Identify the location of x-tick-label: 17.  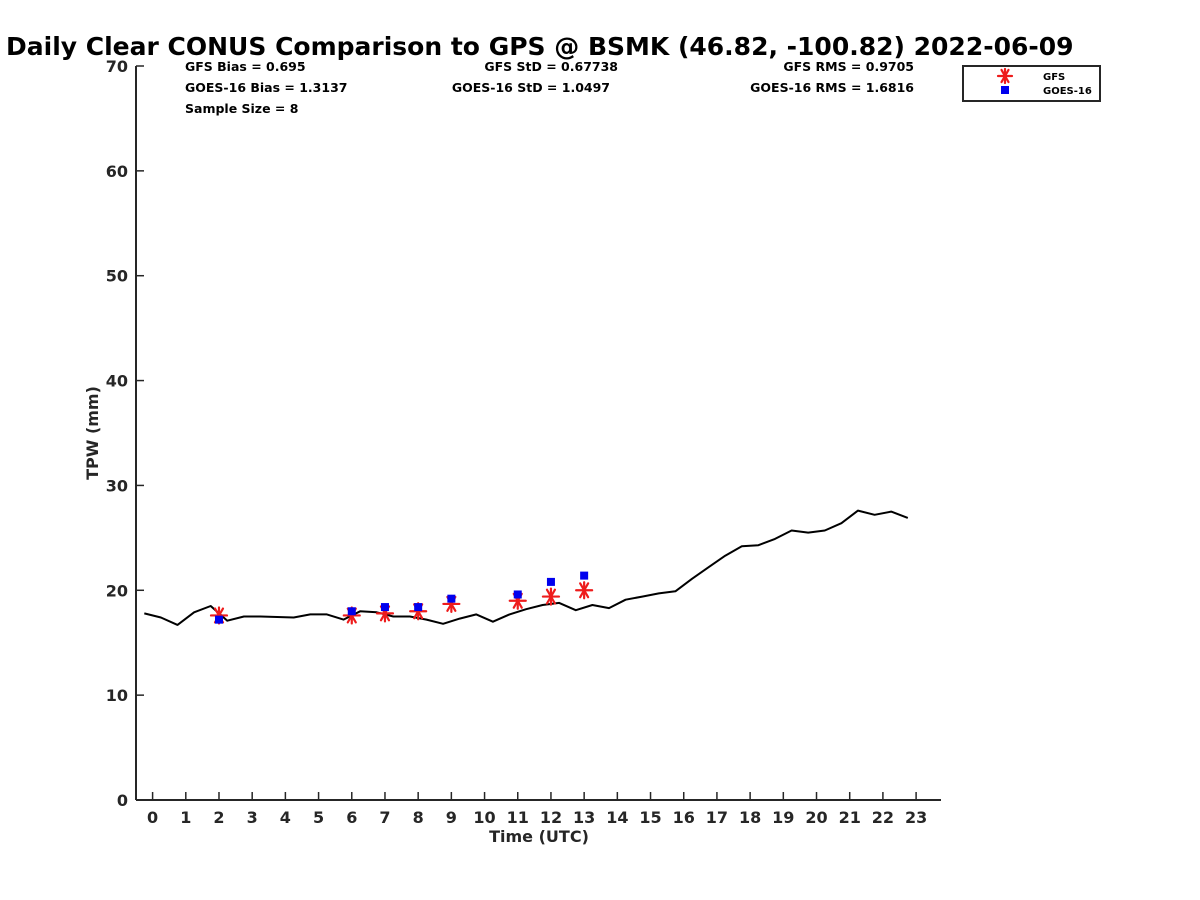
(717, 817).